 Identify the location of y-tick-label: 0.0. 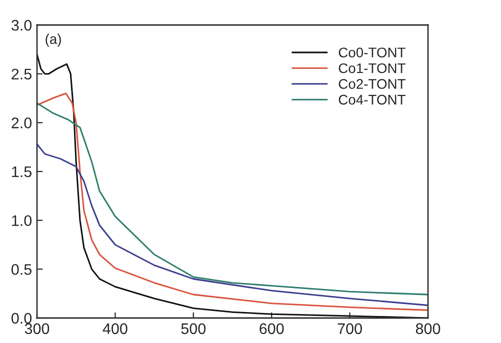
(22, 318).